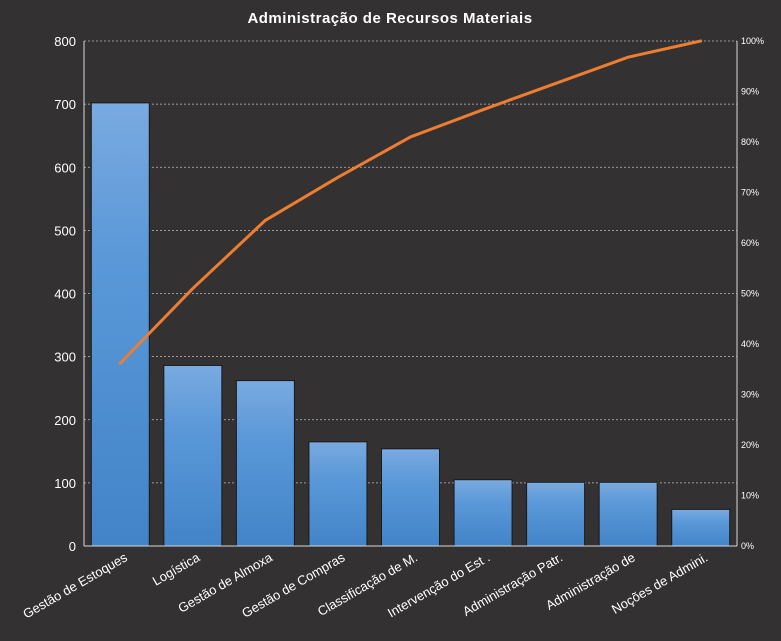 This screenshot has width=781, height=641. Describe the element at coordinates (72, 546) in the screenshot. I see `y-tick-label: 0` at that location.